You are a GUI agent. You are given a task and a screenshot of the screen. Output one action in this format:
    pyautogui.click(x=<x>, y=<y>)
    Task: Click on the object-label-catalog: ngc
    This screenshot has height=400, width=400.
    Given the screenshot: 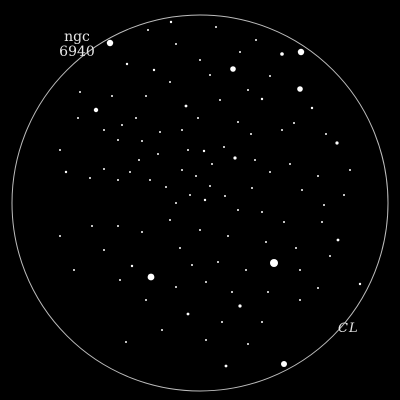 What is the action you would take?
    pyautogui.click(x=77, y=37)
    